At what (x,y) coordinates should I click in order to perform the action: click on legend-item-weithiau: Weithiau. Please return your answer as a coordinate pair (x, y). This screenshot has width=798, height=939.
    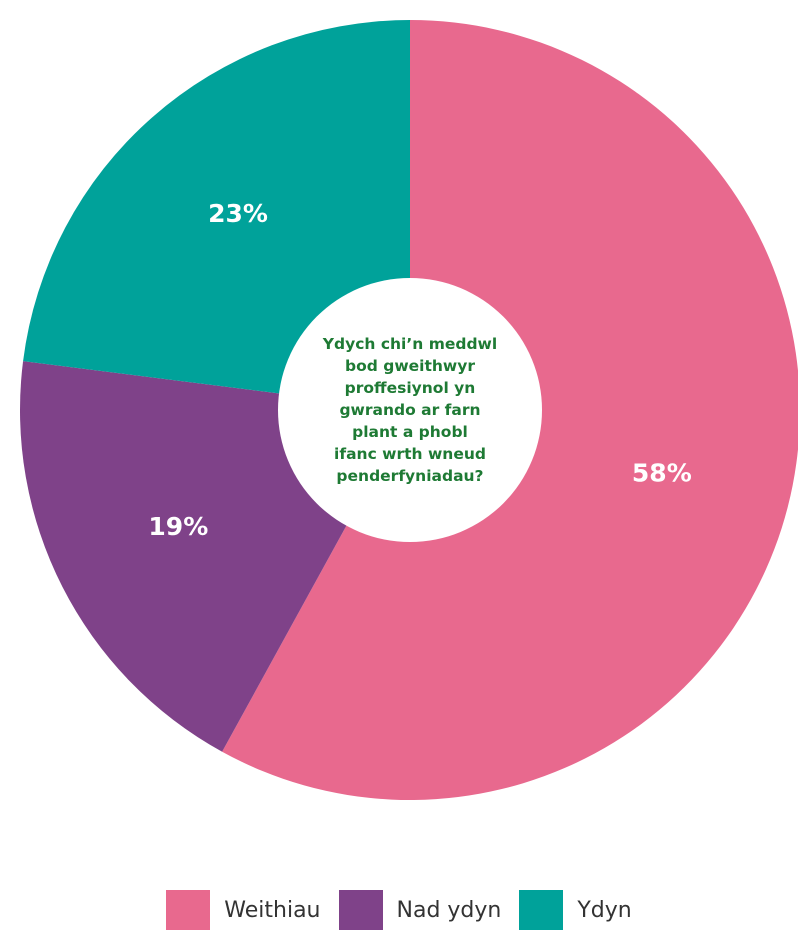
    Looking at the image, I should click on (243, 910).